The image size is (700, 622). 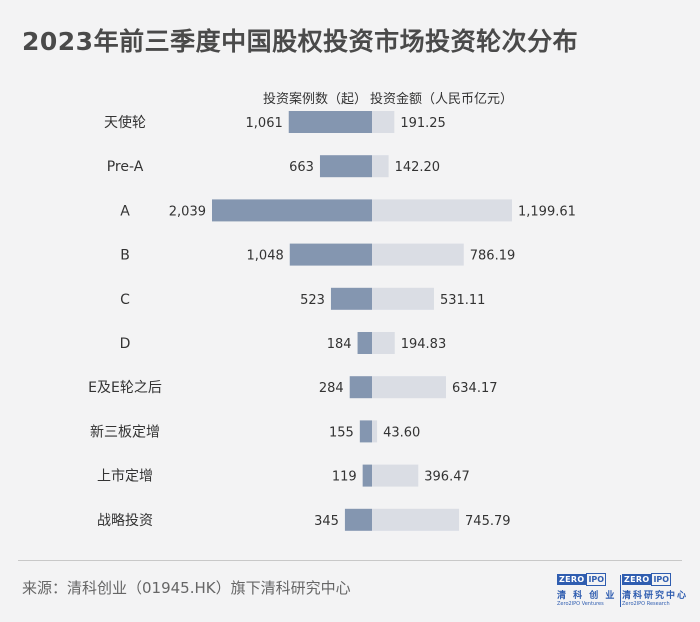 I want to click on amount-value-label: 191.25, so click(x=423, y=123).